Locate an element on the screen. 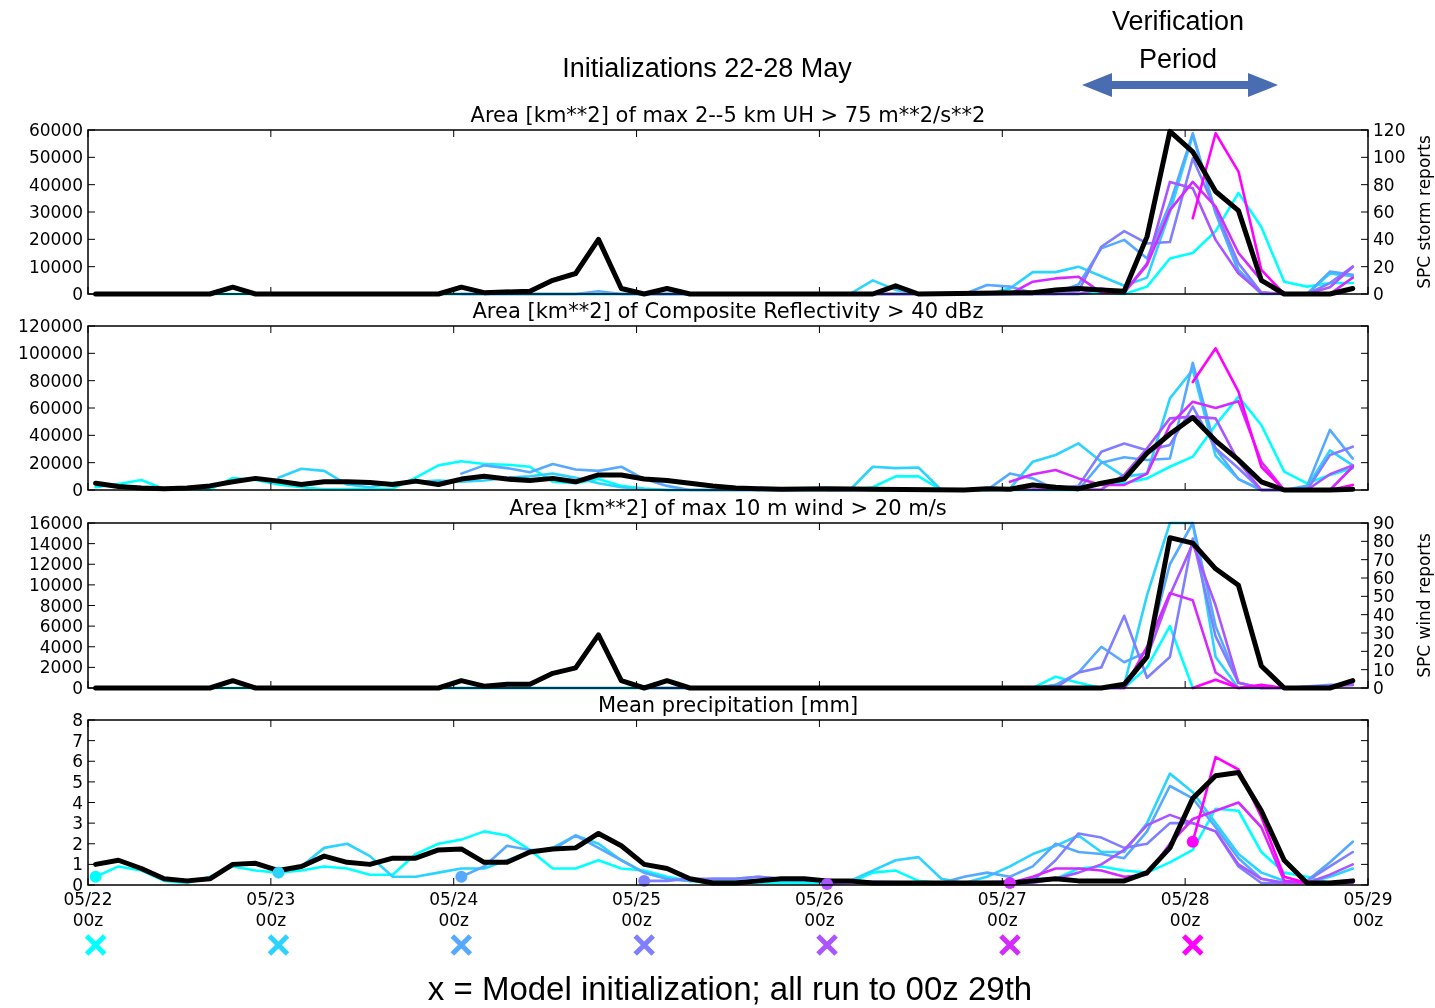  y2-tick-label: 100 is located at coordinates (1389, 157).